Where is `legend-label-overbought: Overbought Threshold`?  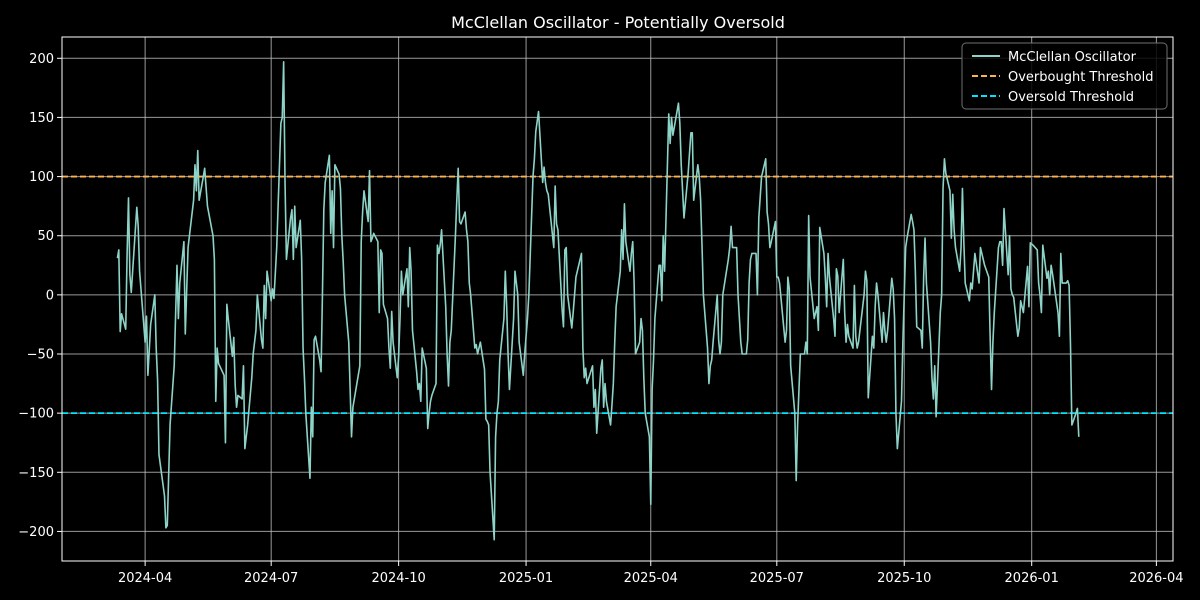
legend-label-overbought: Overbought Threshold is located at coordinates (1081, 77).